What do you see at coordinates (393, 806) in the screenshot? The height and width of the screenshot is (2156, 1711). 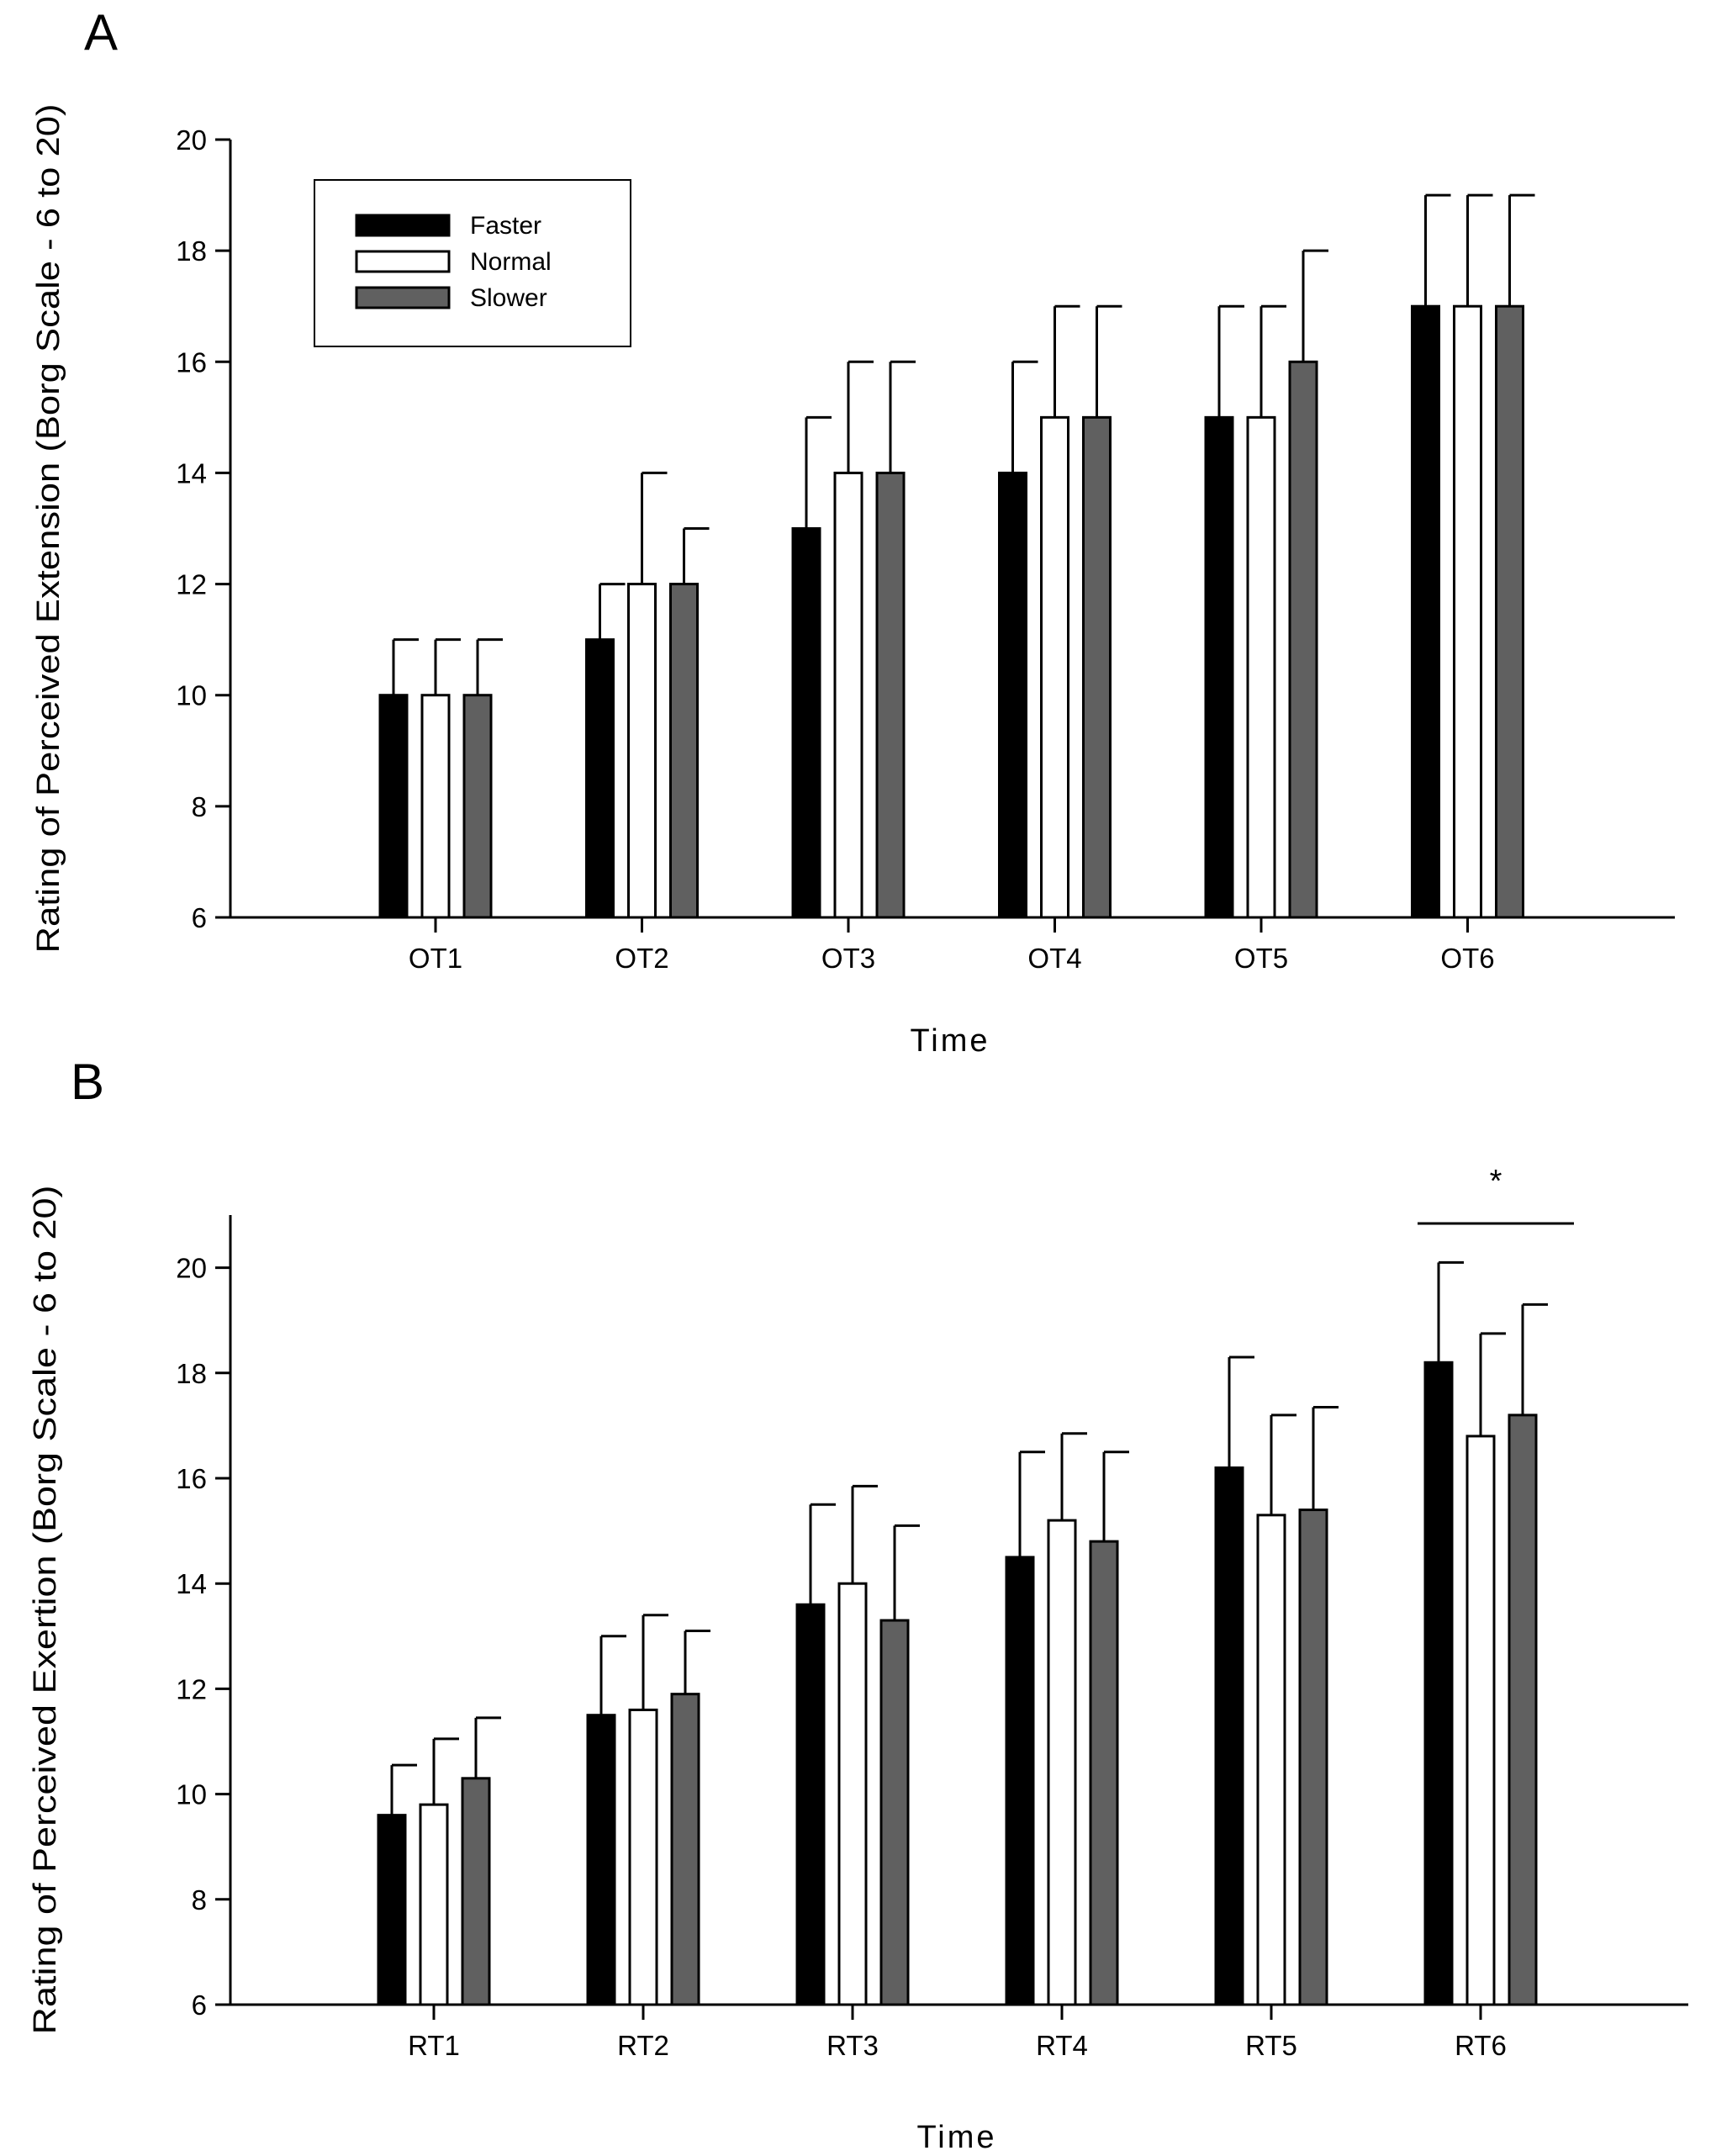 I see `bar-faster-ot1` at bounding box center [393, 806].